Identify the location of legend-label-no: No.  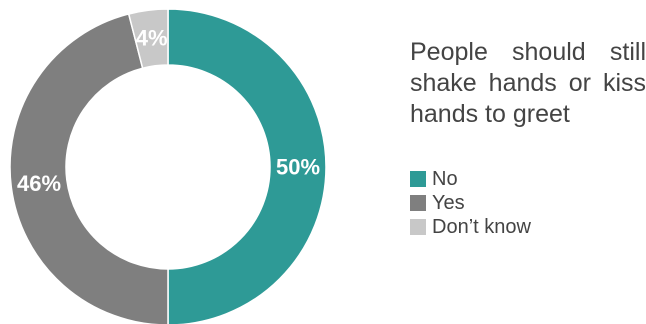
(445, 178).